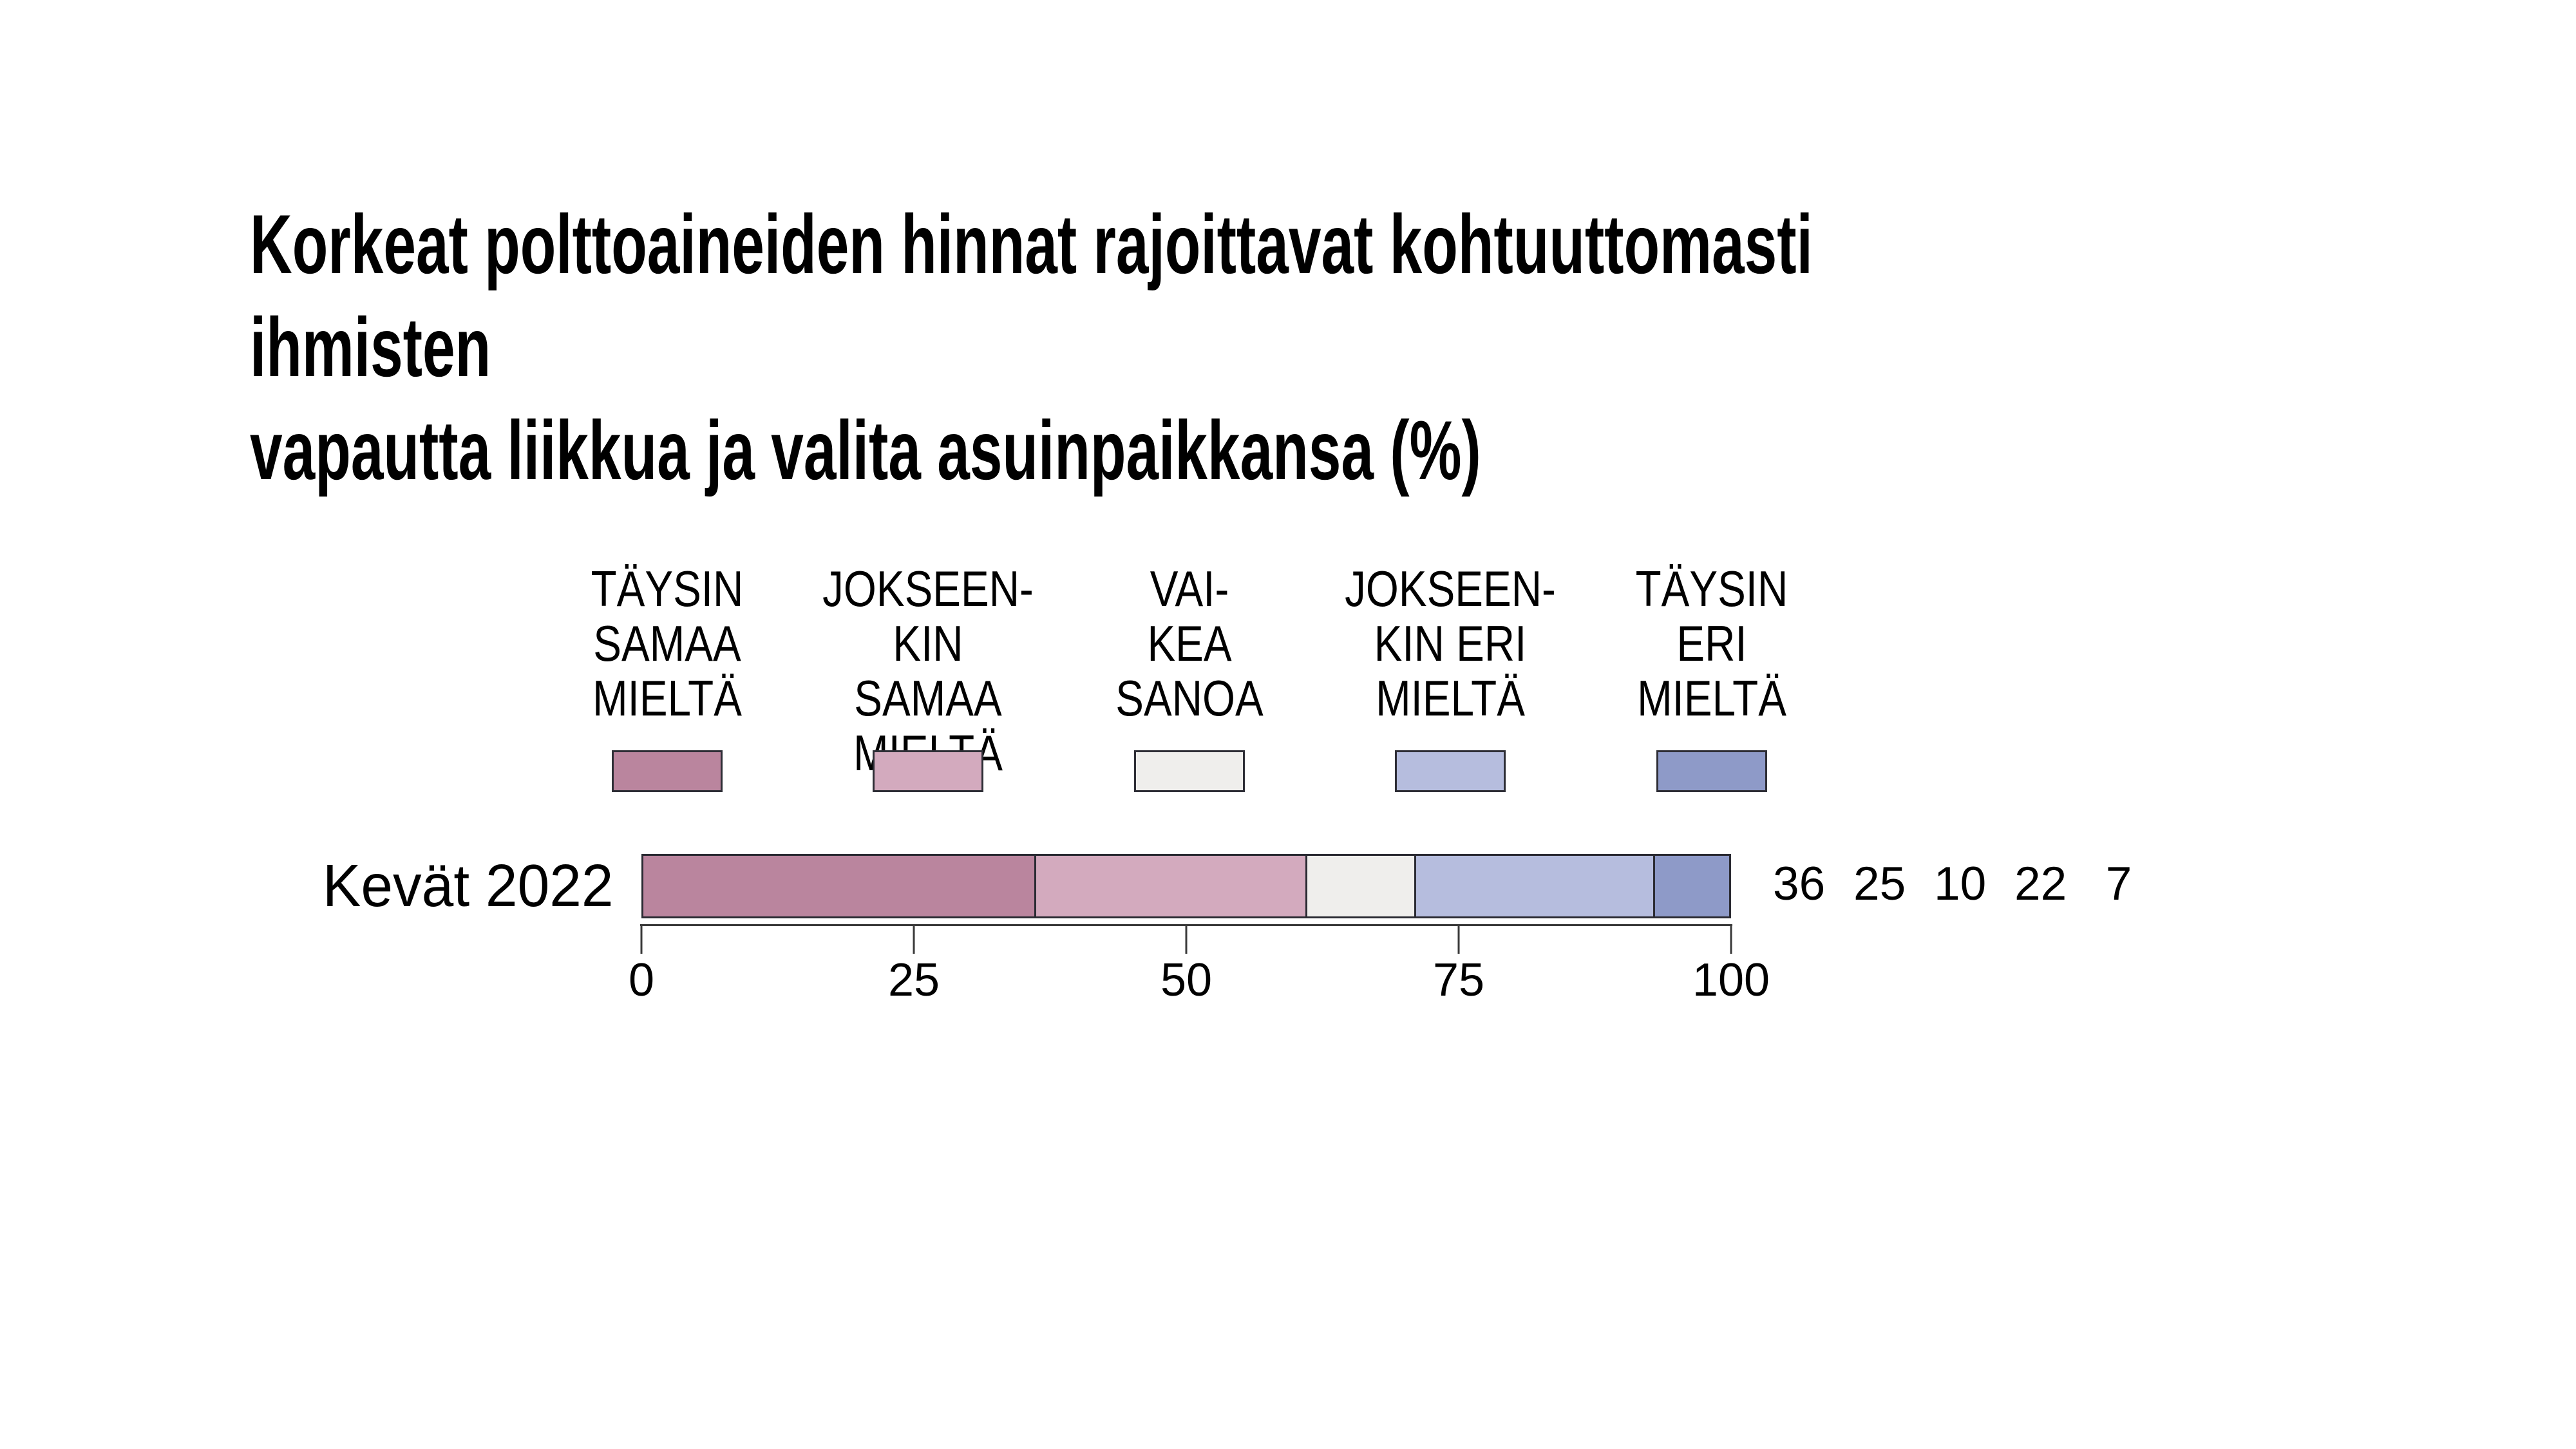  What do you see at coordinates (1450, 643) in the screenshot?
I see `legend-label: JOKSEEN- KIN ERI MIELTÄ` at bounding box center [1450, 643].